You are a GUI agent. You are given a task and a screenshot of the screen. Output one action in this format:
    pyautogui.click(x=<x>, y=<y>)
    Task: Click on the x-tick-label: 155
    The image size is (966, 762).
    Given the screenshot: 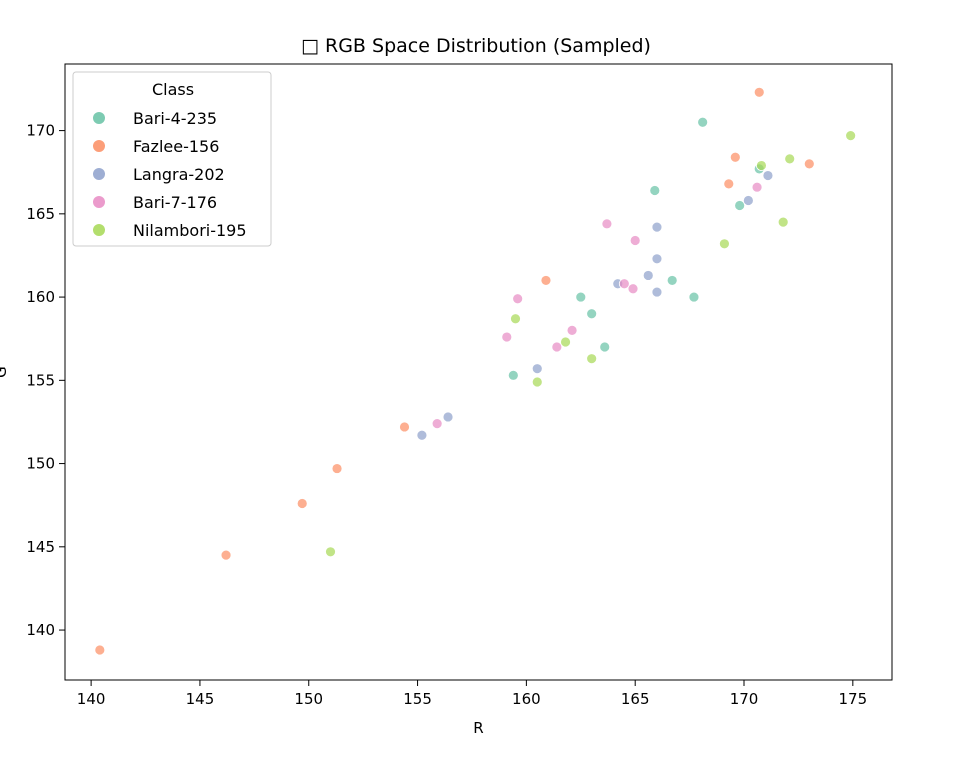 What is the action you would take?
    pyautogui.click(x=417, y=699)
    